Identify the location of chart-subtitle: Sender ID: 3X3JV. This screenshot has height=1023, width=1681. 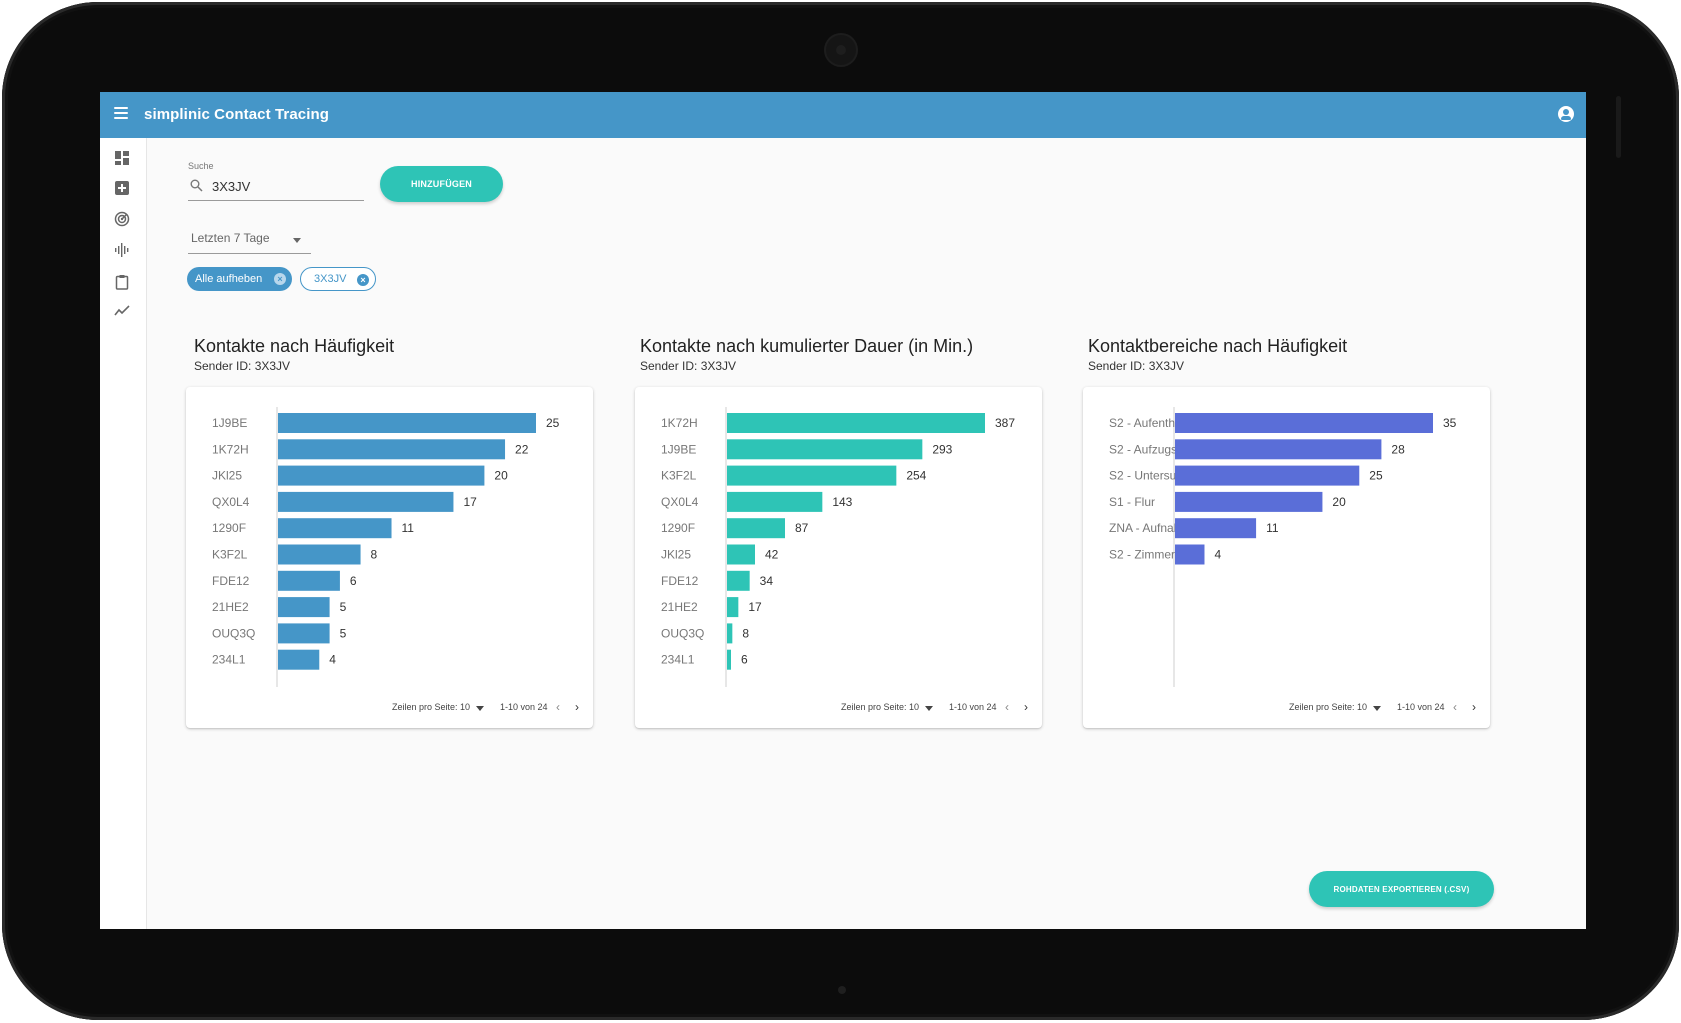
(1136, 366).